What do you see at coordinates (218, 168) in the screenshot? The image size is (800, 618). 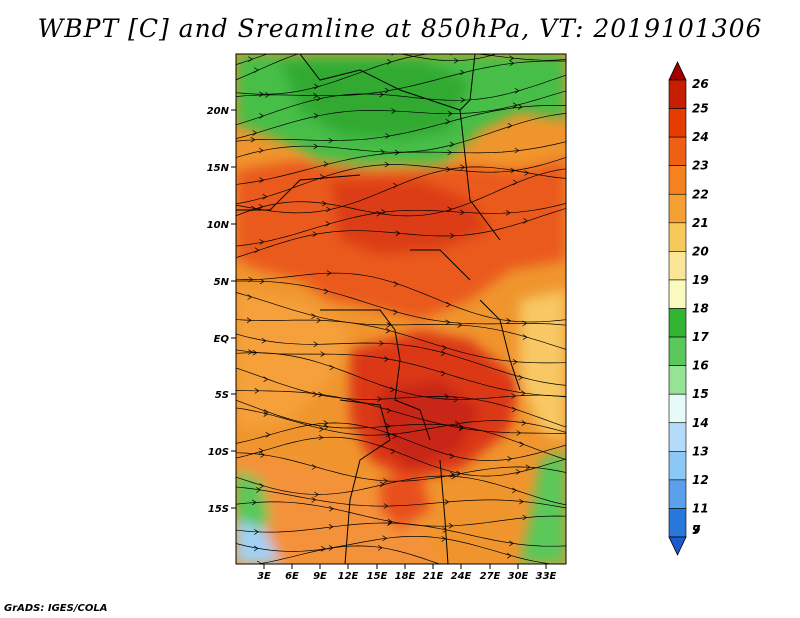 I see `lat-label: 15N` at bounding box center [218, 168].